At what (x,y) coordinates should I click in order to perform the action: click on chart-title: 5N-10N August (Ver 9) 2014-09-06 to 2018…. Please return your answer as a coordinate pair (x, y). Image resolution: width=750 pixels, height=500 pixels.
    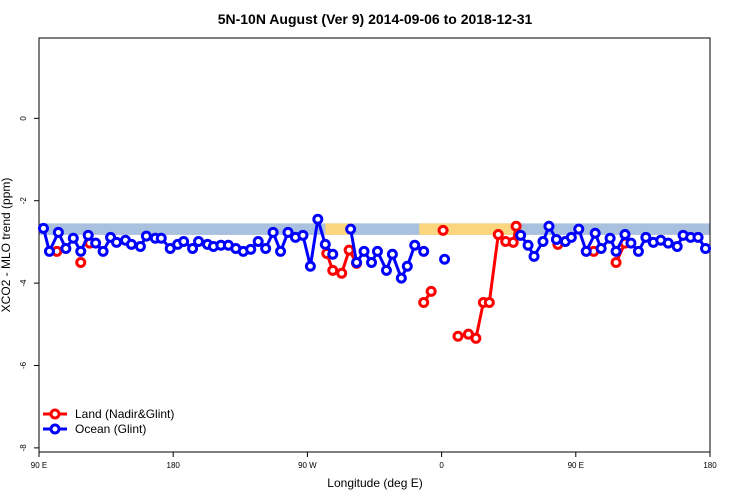
    Looking at the image, I should click on (375, 19).